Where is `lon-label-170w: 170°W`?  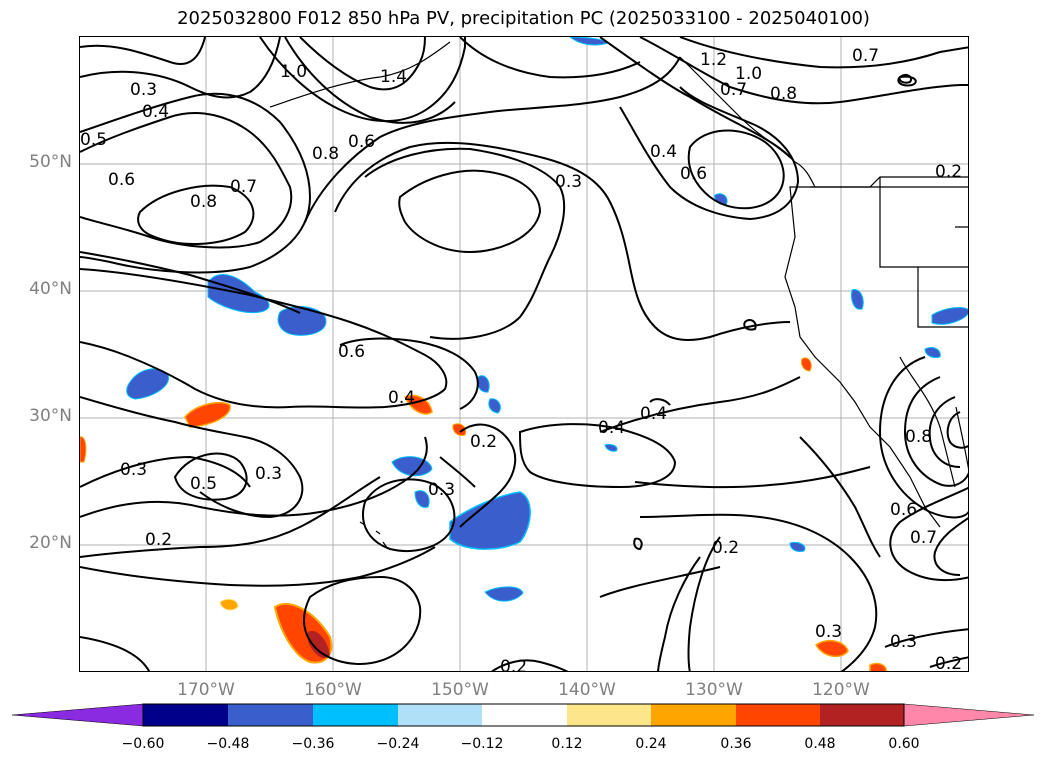 lon-label-170w: 170°W is located at coordinates (206, 690).